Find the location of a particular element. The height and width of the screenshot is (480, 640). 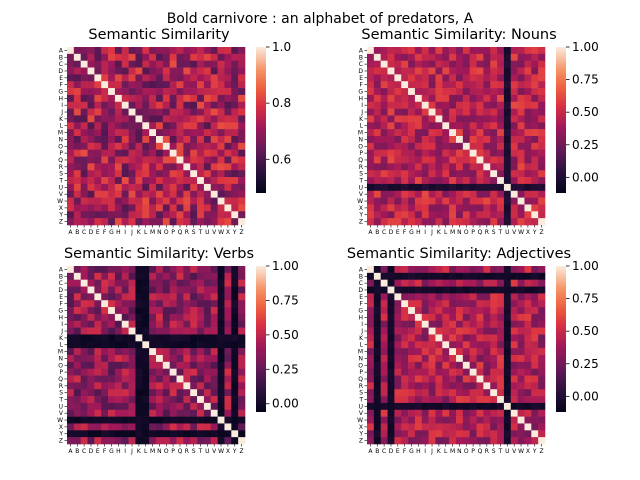

heatmap-cell-N-B is located at coordinates (377, 140).